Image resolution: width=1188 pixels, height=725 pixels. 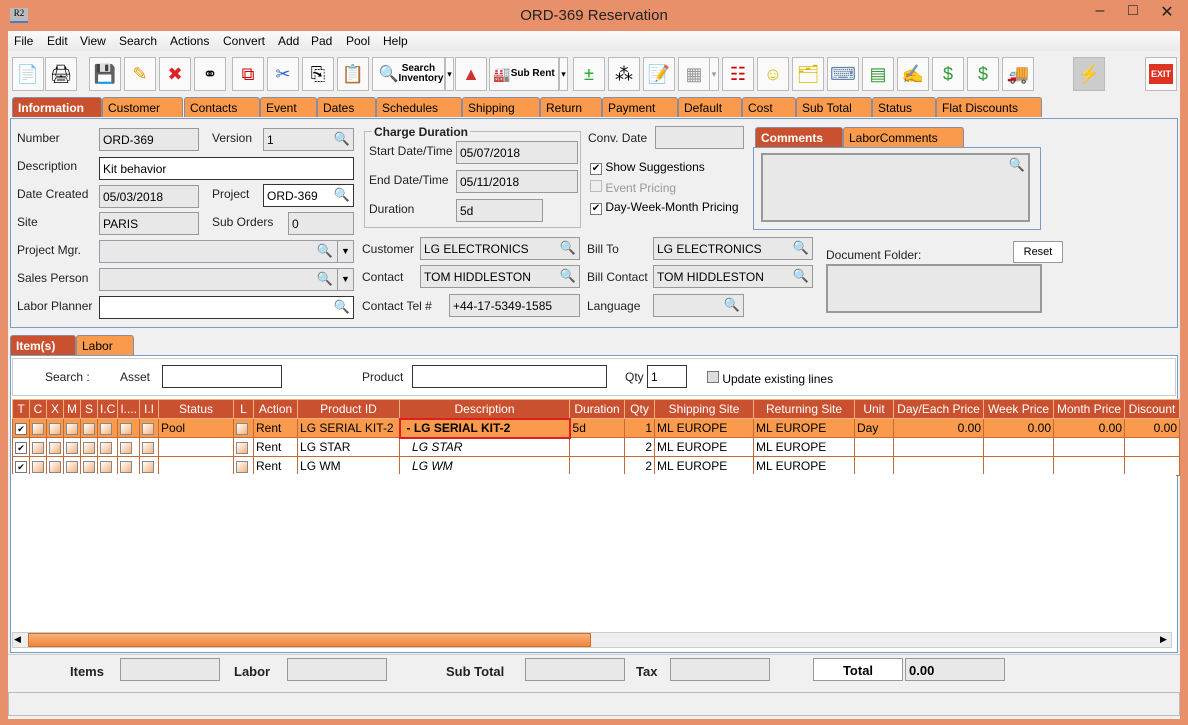 What do you see at coordinates (733, 248) in the screenshot?
I see `bill-to-field: LG ELECTRONICS 🔍` at bounding box center [733, 248].